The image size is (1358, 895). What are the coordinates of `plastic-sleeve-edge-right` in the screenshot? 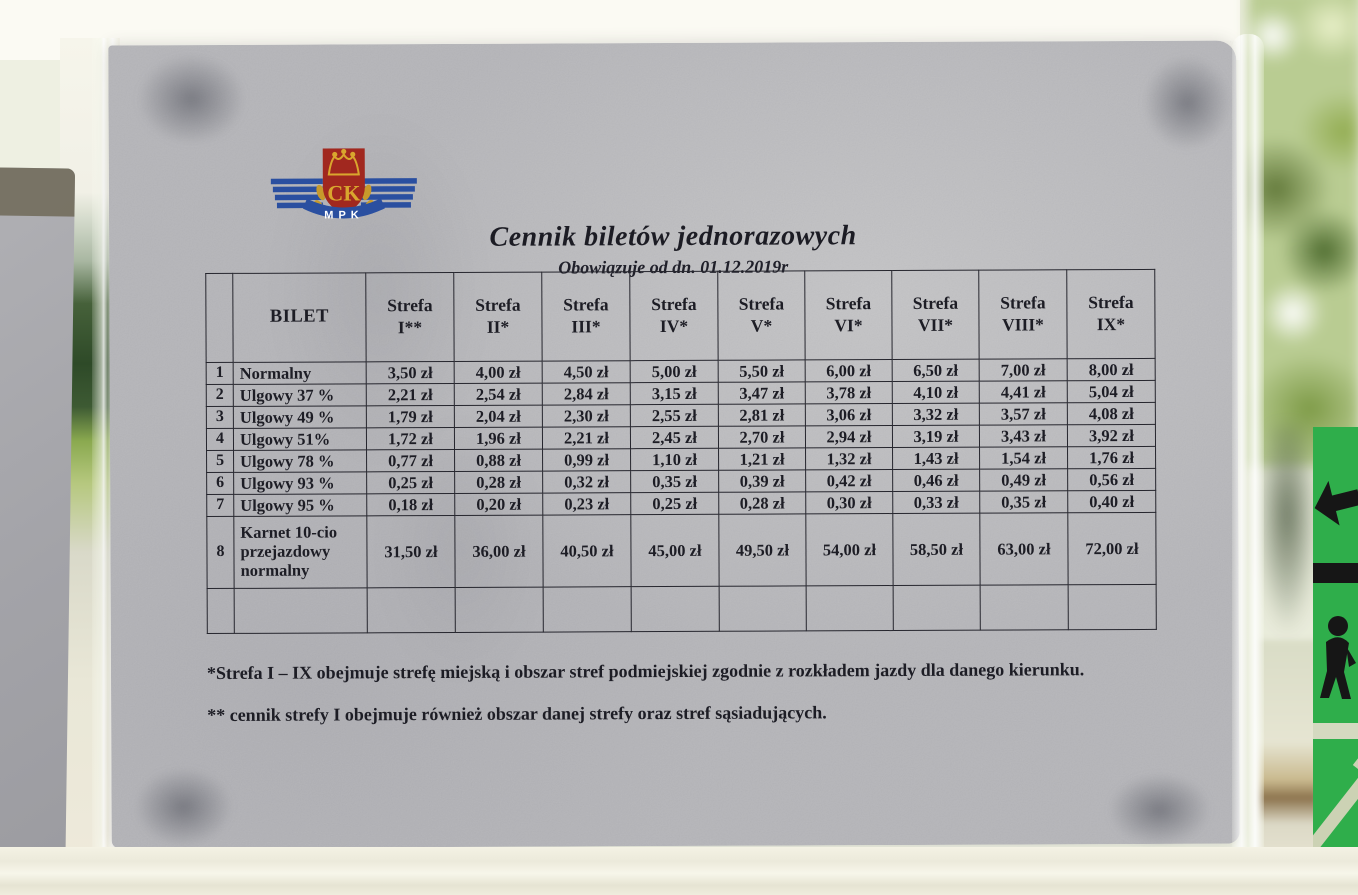 It's located at (1248, 447).